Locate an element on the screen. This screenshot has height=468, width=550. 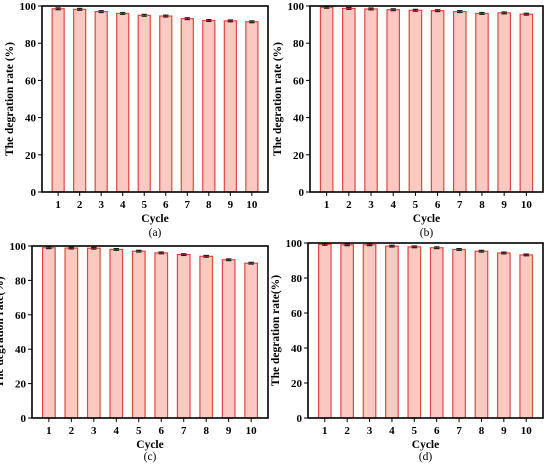
panel-caption: (a) is located at coordinates (155, 233).